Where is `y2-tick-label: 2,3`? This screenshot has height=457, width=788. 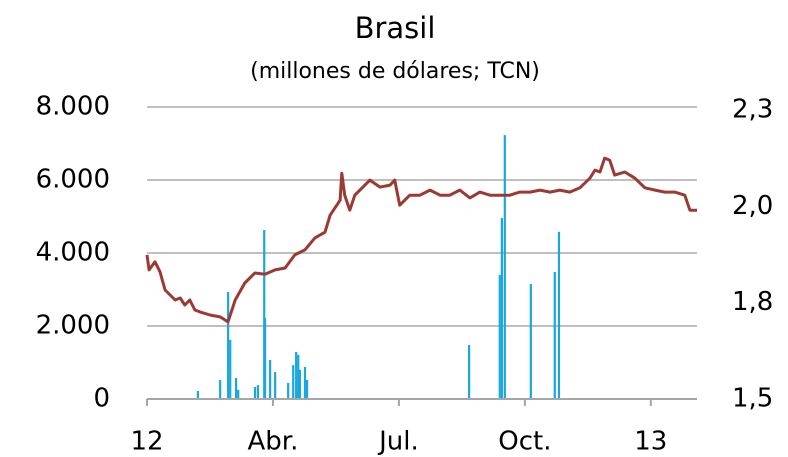 y2-tick-label: 2,3 is located at coordinates (752, 110).